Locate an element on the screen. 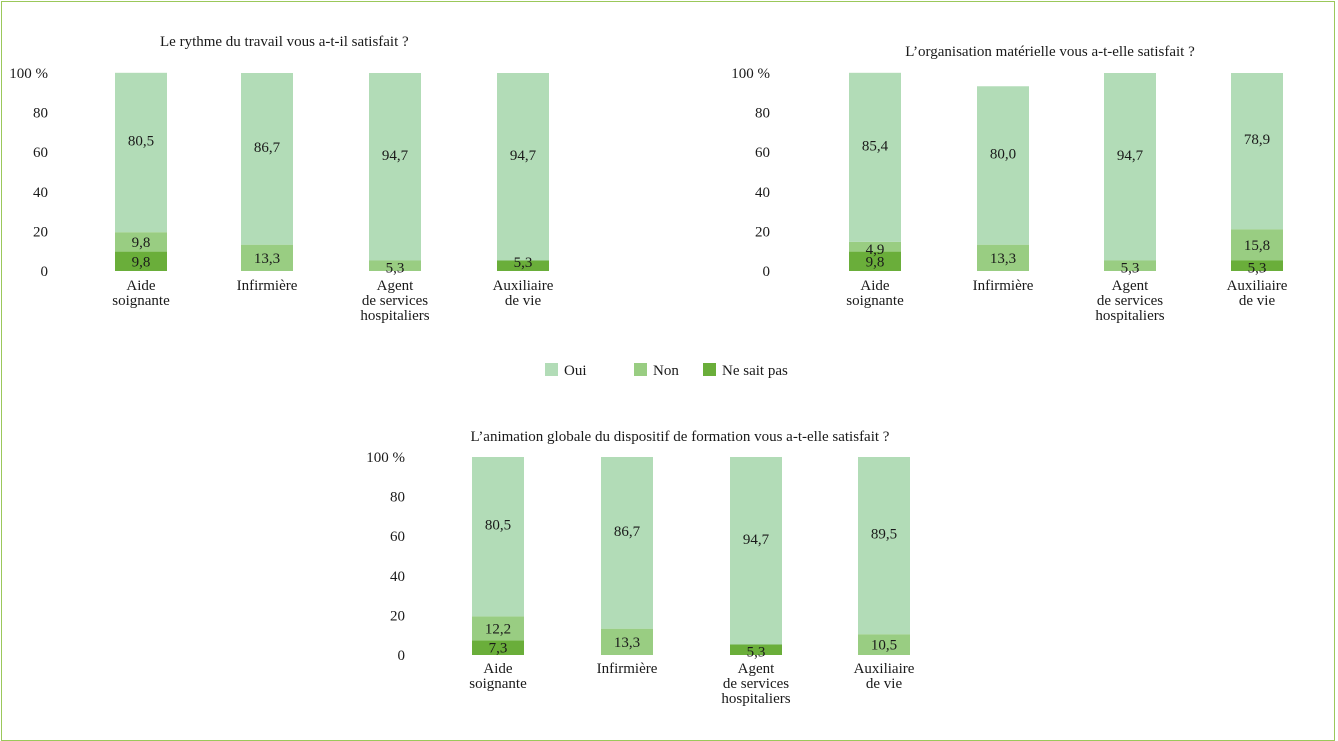 Image resolution: width=1338 pixels, height=741 pixels. data-label: 4,9 is located at coordinates (875, 250).